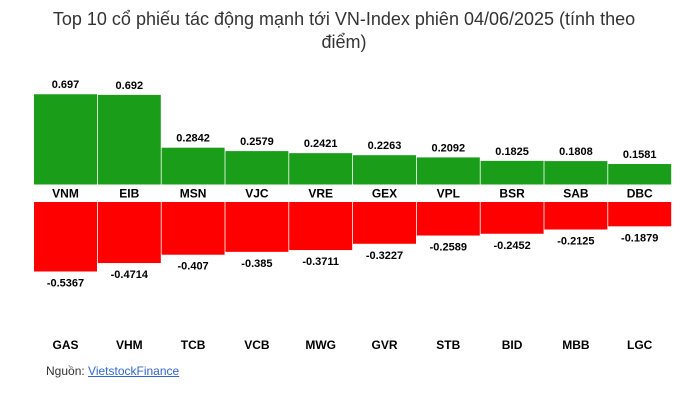  I want to click on category-label-dbc: DBC, so click(640, 194).